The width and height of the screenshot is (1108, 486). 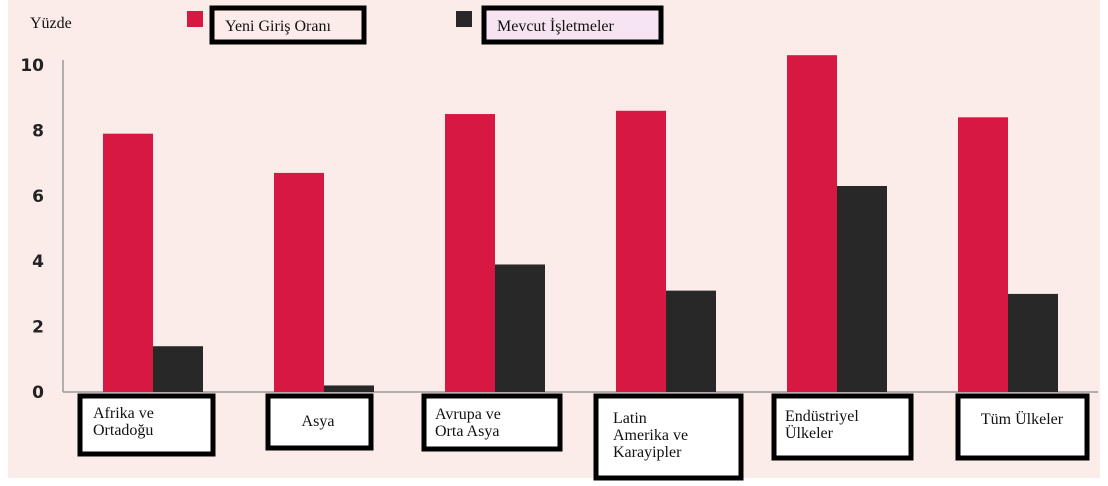 What do you see at coordinates (468, 414) in the screenshot?
I see `category-label: Avrupa ve` at bounding box center [468, 414].